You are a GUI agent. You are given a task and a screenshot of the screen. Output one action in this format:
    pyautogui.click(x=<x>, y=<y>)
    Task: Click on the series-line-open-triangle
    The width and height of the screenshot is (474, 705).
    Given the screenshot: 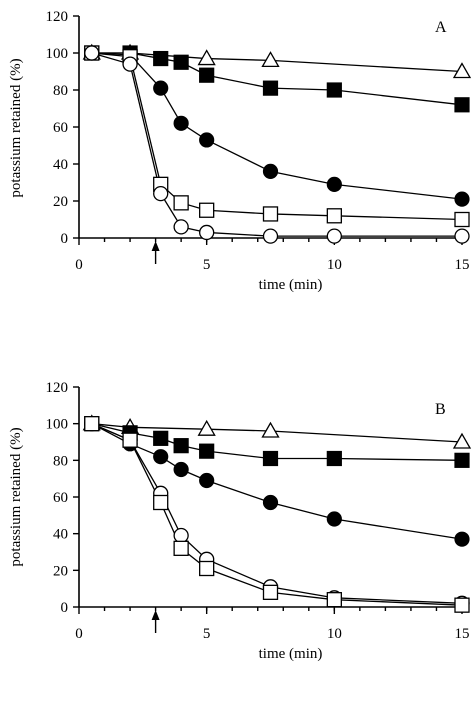 What is the action you would take?
    pyautogui.click(x=277, y=433)
    